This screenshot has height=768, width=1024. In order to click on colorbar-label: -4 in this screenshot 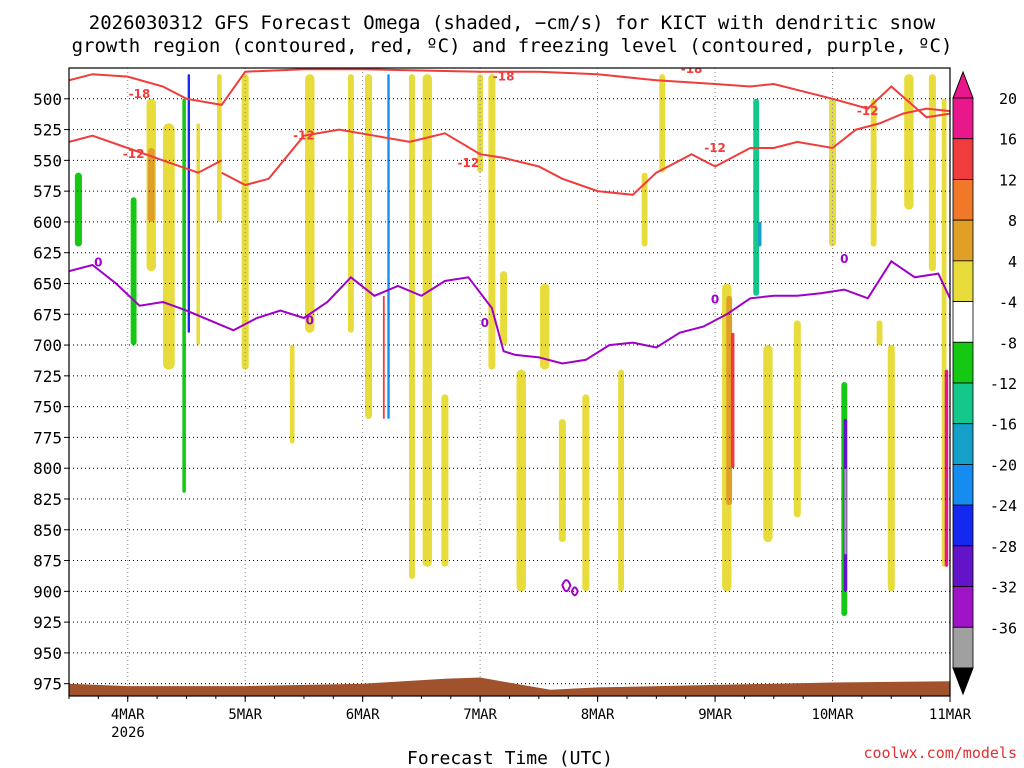, I will do `click(1008, 303)`.